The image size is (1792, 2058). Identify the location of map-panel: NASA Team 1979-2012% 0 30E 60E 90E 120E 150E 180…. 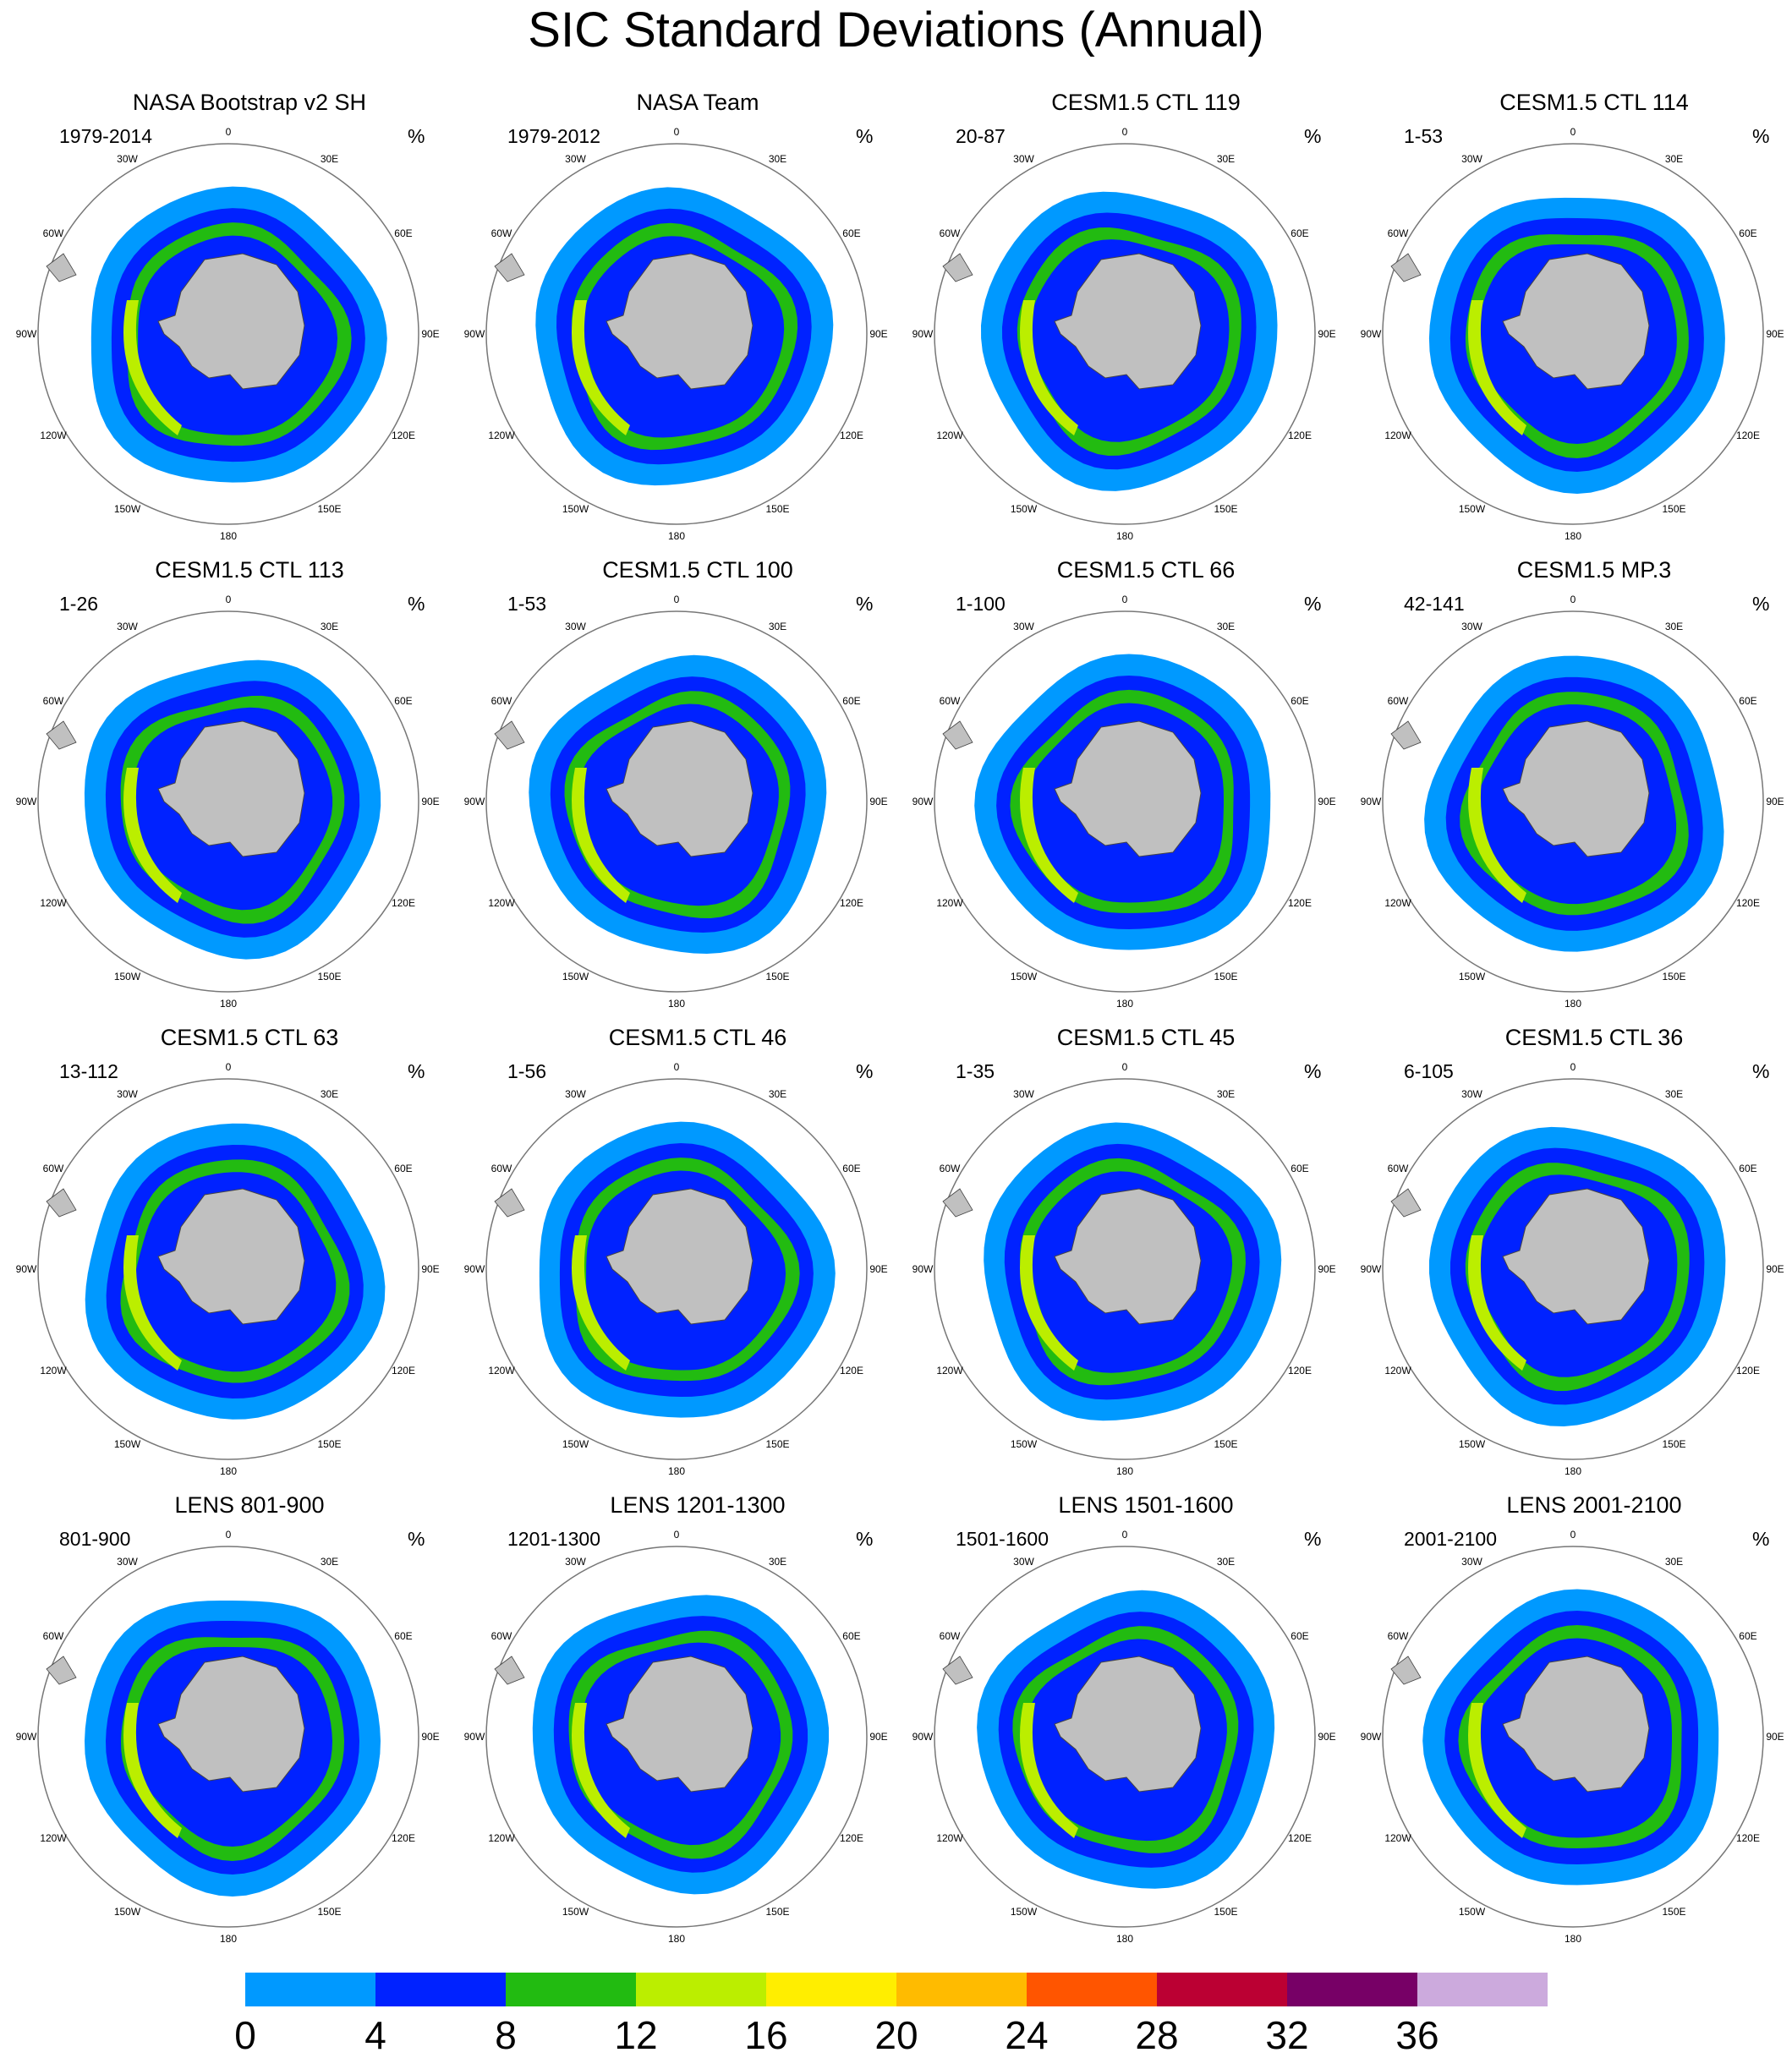
(705, 328).